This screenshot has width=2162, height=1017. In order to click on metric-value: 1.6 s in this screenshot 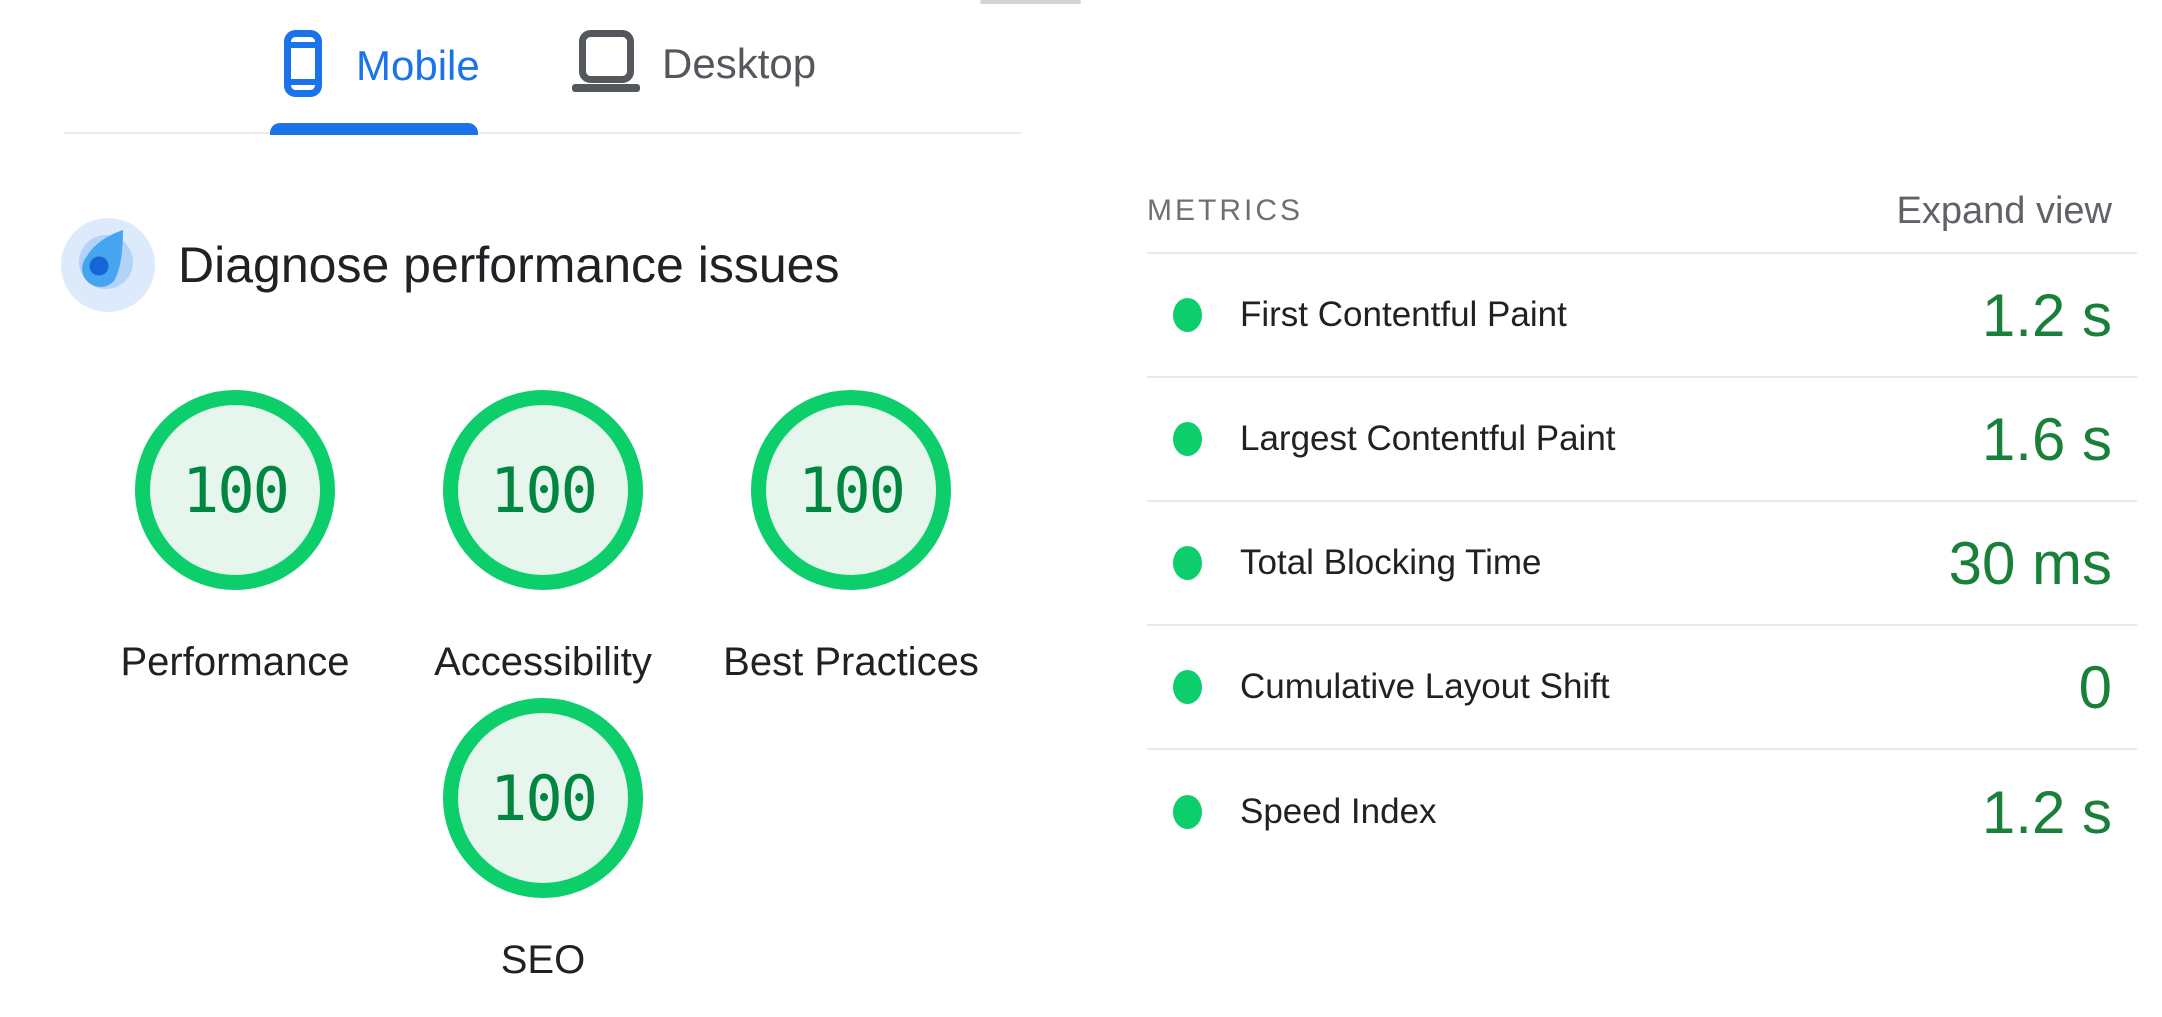, I will do `click(2046, 439)`.